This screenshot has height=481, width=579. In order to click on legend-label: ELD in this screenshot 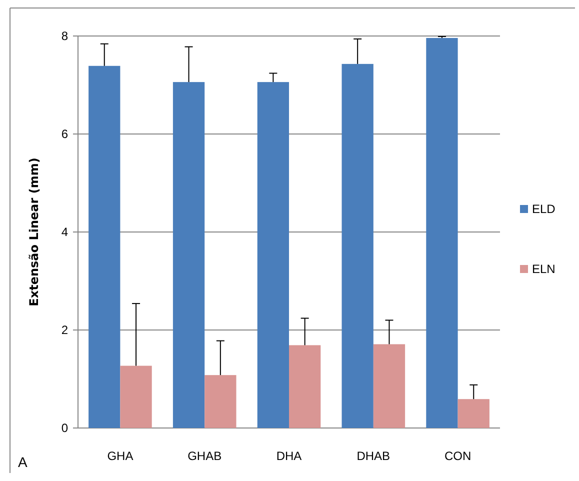, I will do `click(544, 209)`.